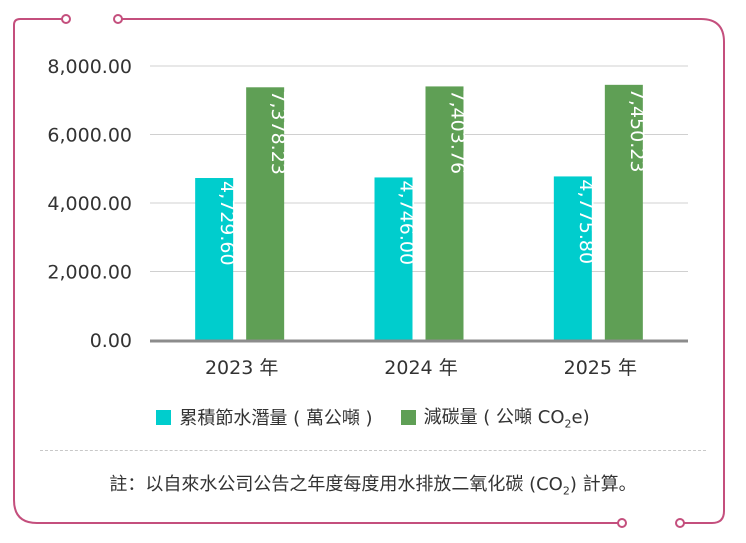  I want to click on bar-data-label: 7,450.23, so click(637, 130).